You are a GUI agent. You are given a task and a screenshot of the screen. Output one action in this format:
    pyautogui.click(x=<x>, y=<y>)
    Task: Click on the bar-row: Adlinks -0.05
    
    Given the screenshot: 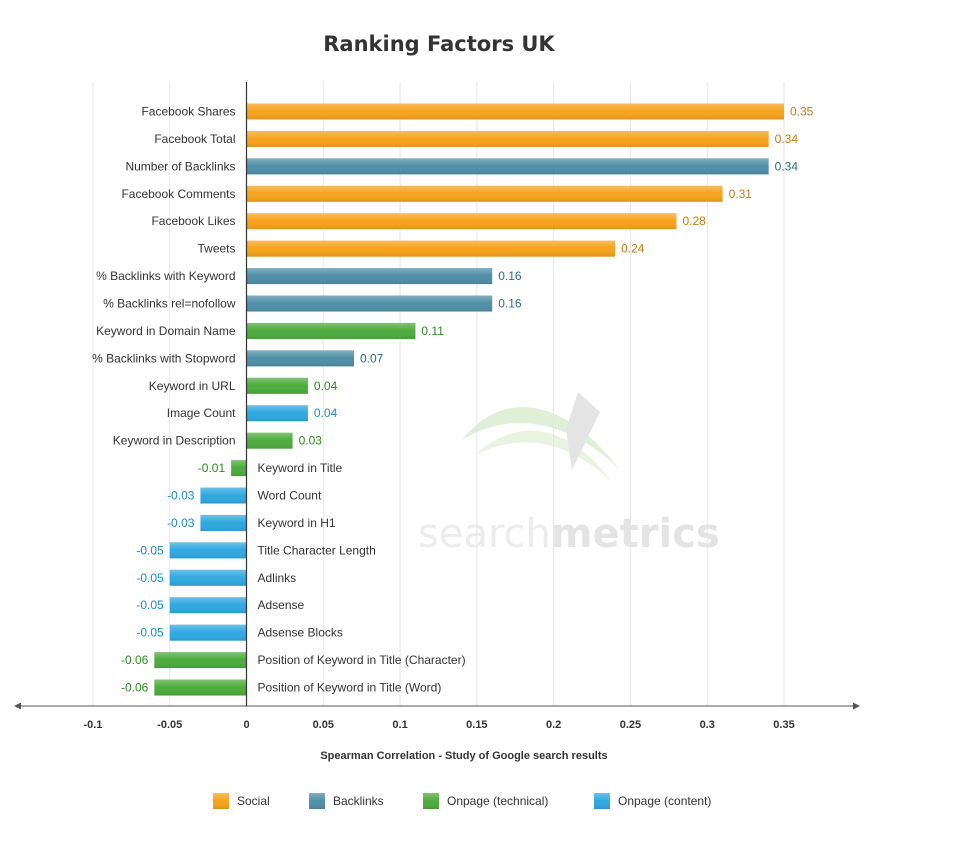 What is the action you would take?
    pyautogui.click(x=216, y=577)
    